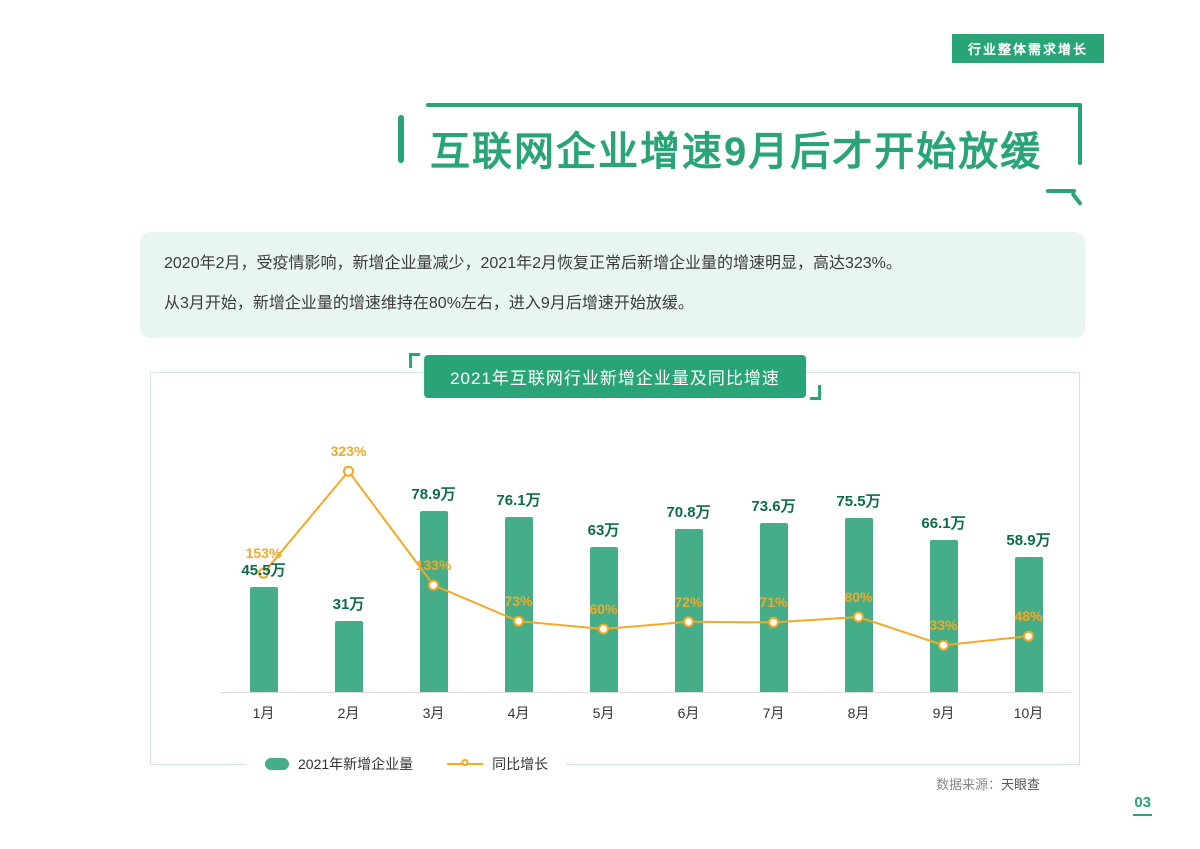 The image size is (1200, 849). I want to click on data-source: 数据来源：天眼查, so click(988, 783).